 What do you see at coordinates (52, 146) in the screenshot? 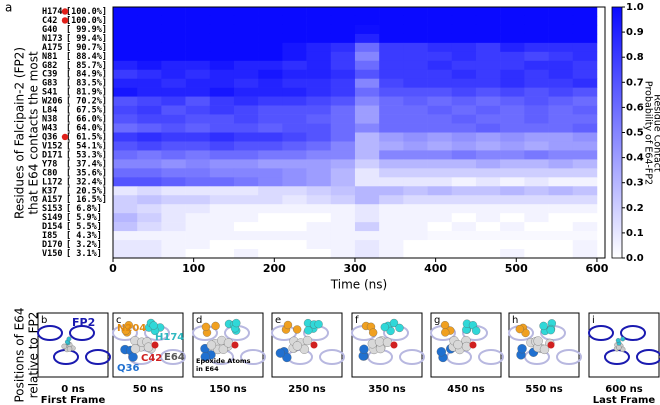
I see `row-name: V152` at bounding box center [52, 146].